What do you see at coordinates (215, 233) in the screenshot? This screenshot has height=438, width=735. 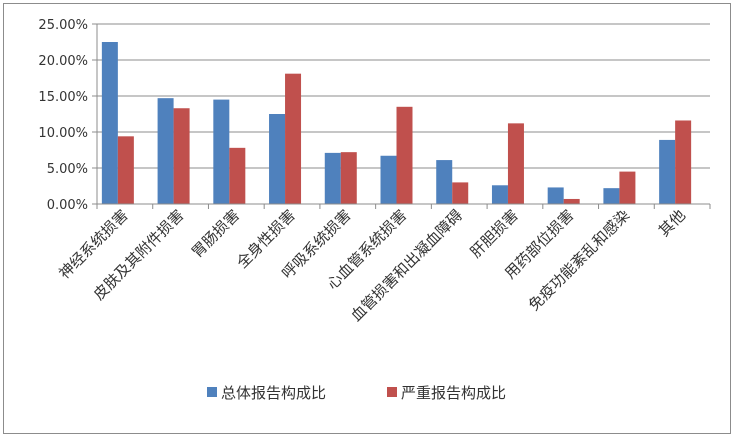 I see `x-tick-label: 胃肠损害` at bounding box center [215, 233].